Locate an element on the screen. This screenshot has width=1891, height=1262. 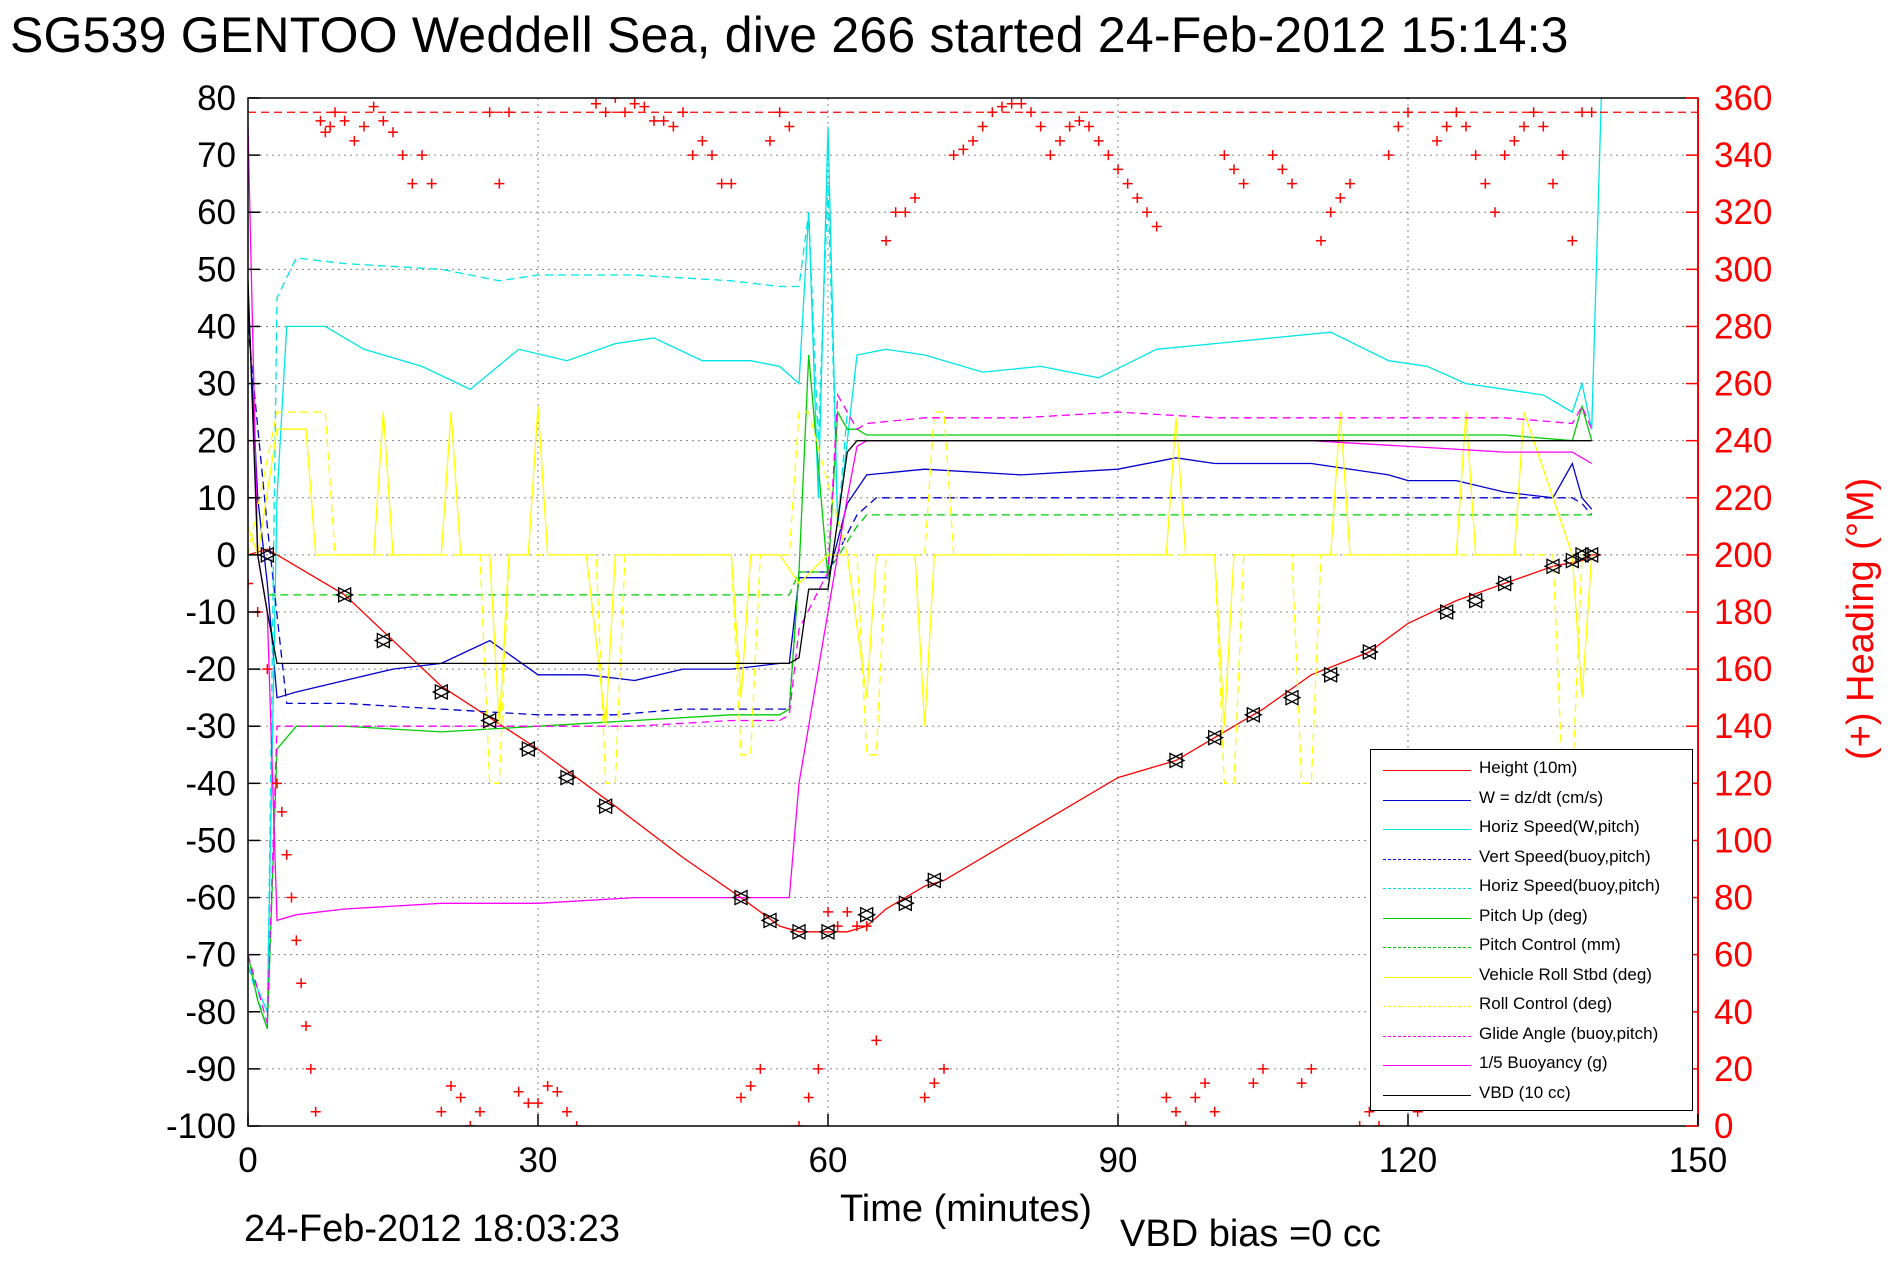
x-tick-label: 30 is located at coordinates (538, 1160).